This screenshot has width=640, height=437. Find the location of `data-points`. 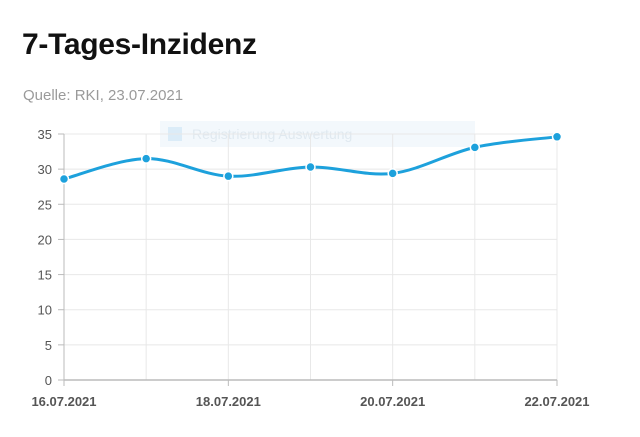

data-points is located at coordinates (310, 158).